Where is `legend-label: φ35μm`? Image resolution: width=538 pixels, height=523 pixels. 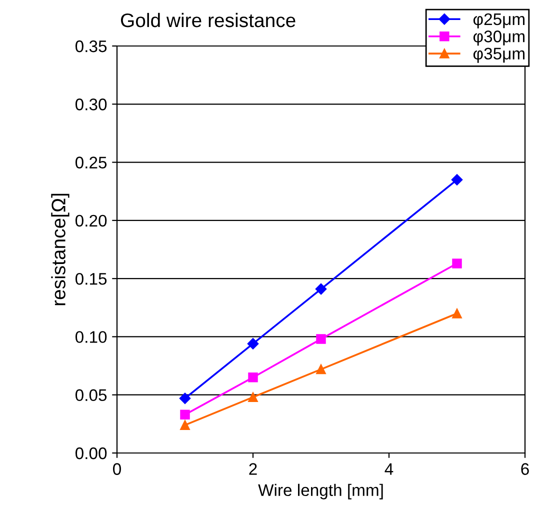
legend-label: φ35μm is located at coordinates (498, 55).